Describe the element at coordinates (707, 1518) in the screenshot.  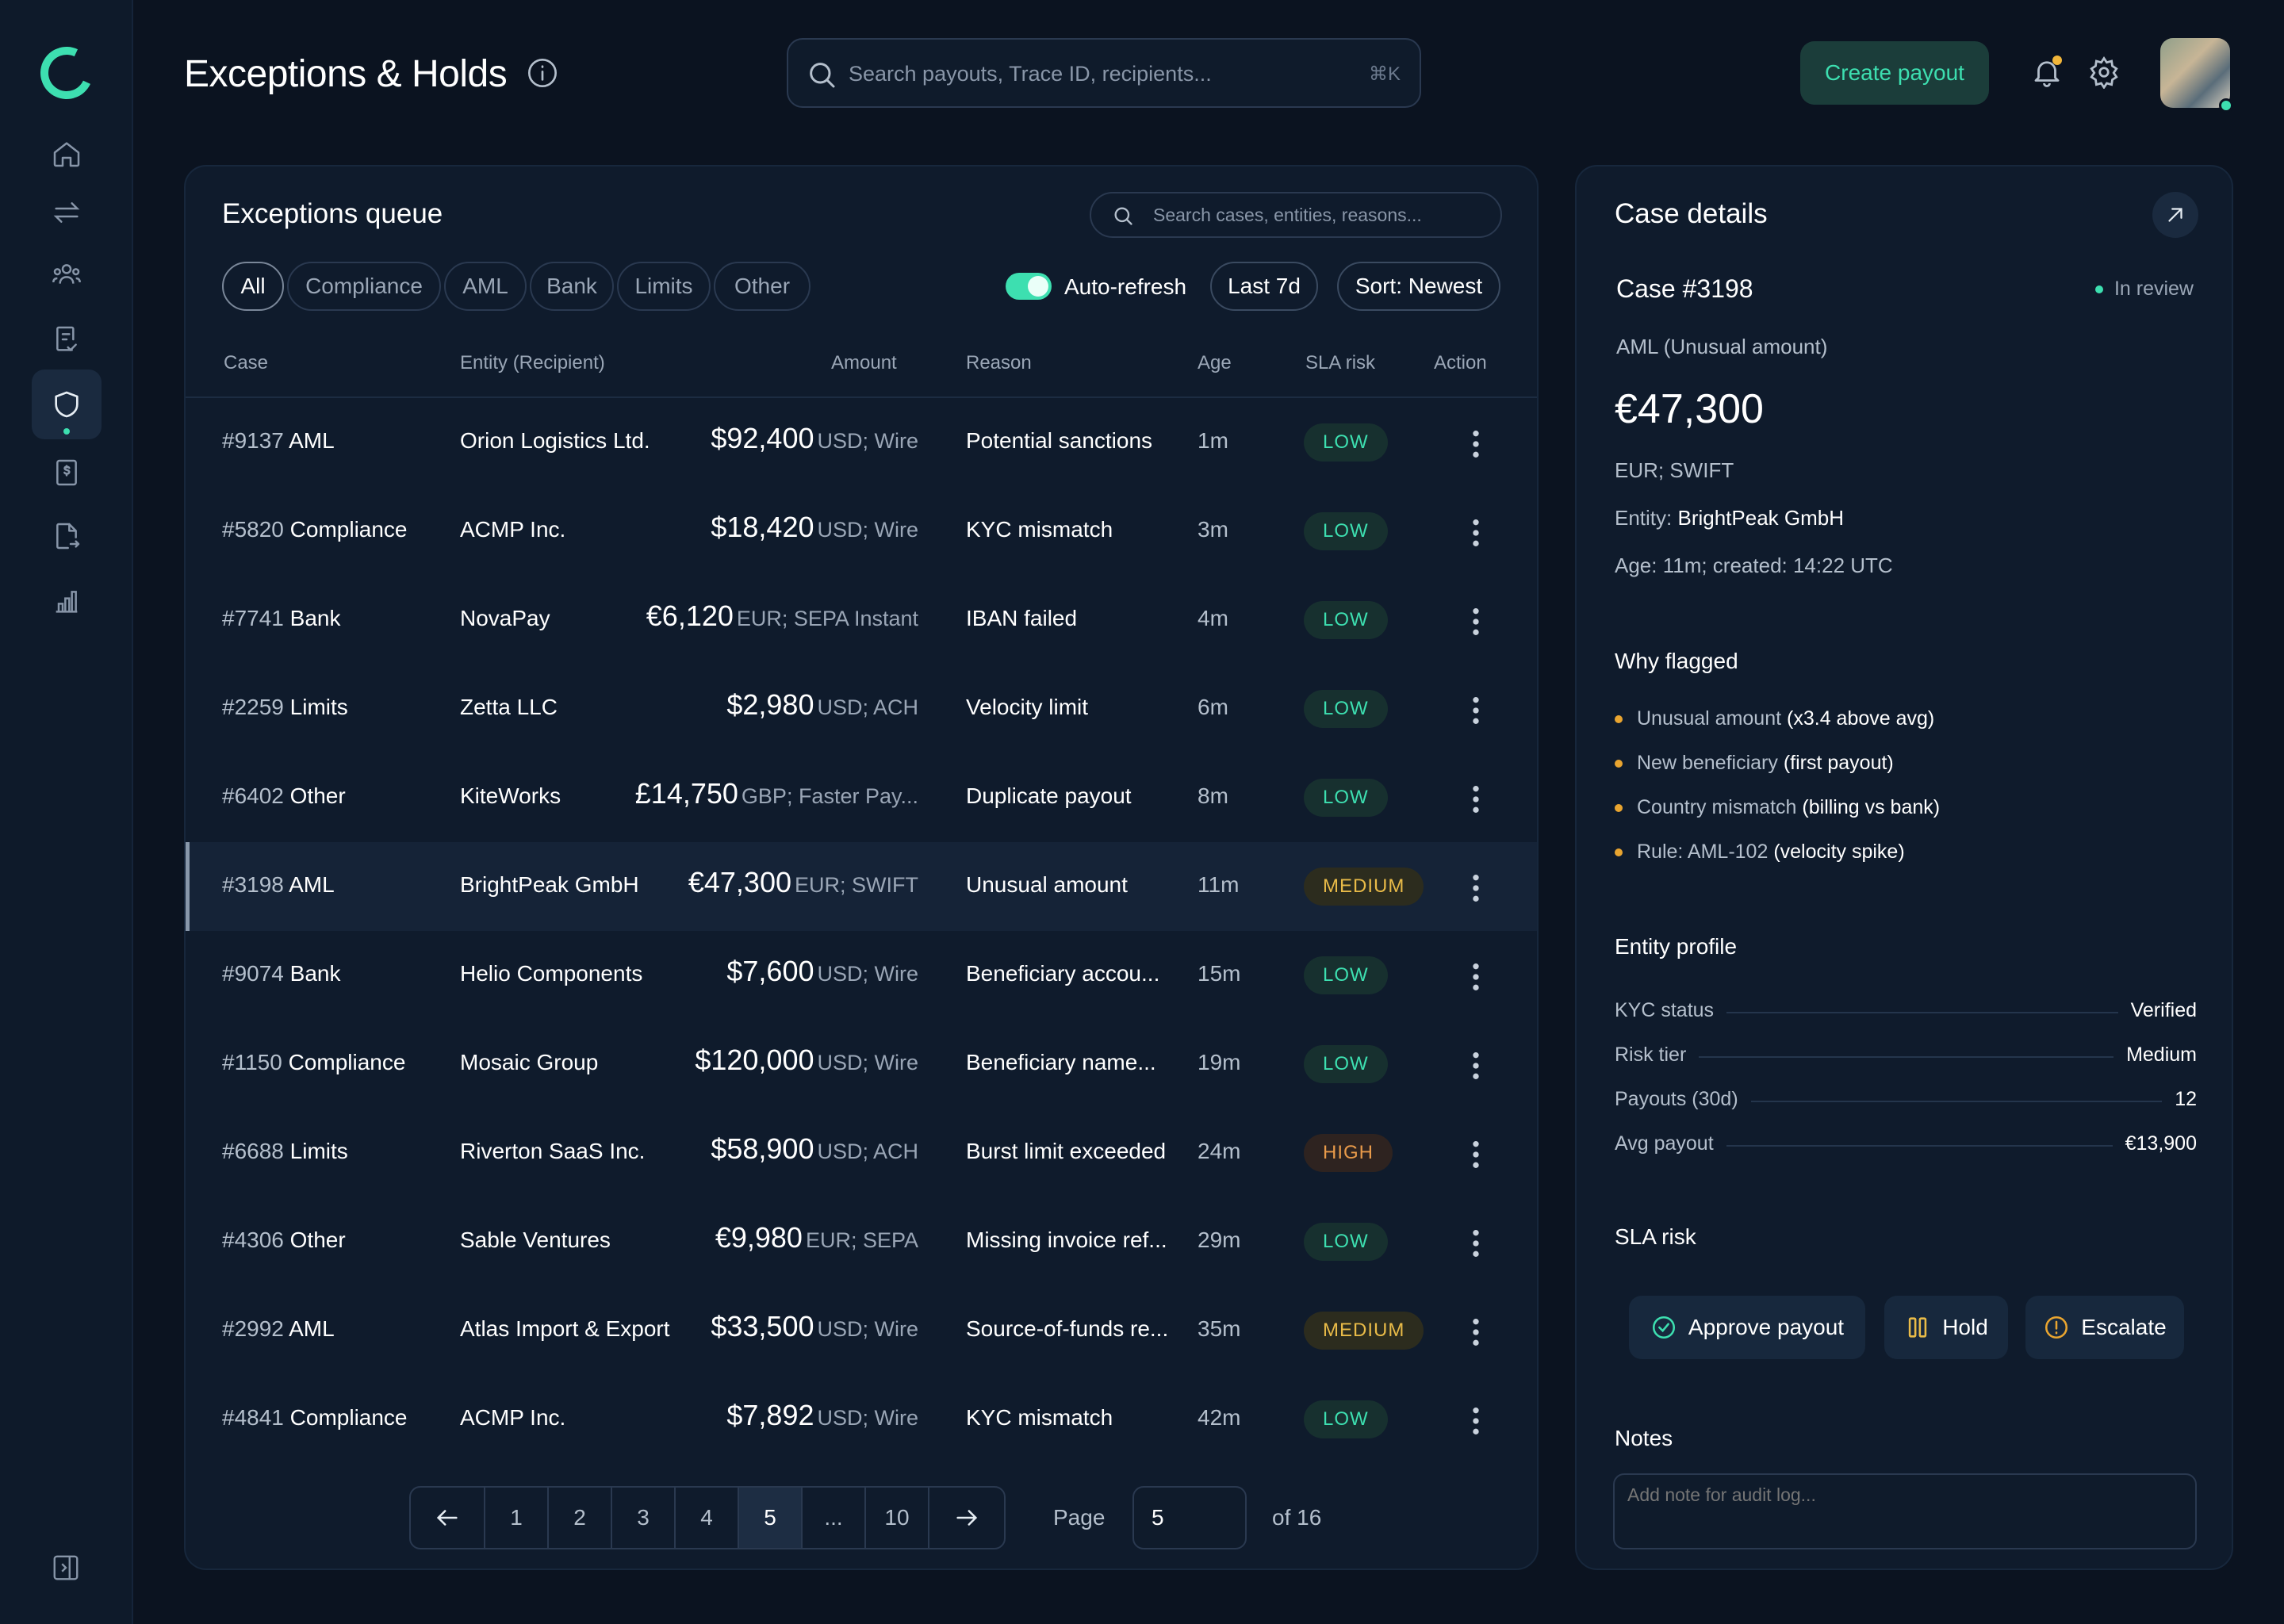
I see `page-button-4: 4` at that location.